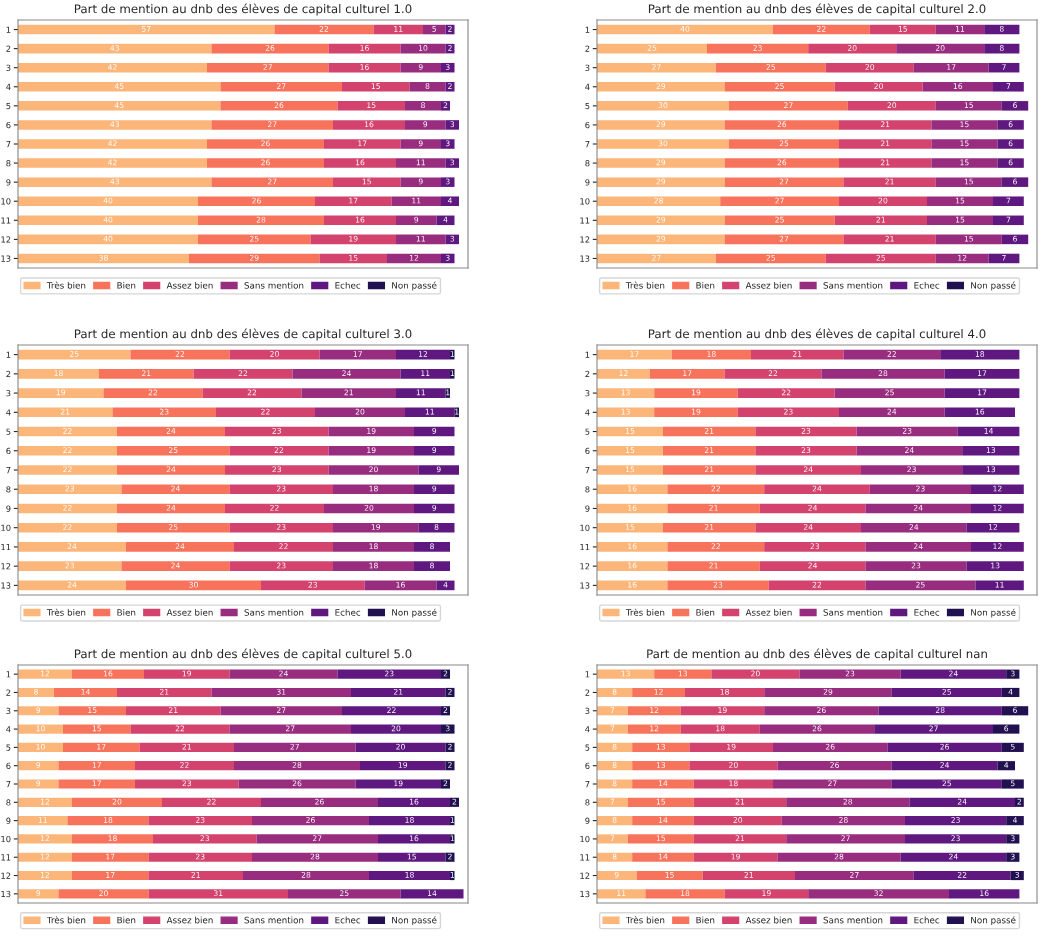  What do you see at coordinates (585, 585) in the screenshot?
I see `y-tick-label: 13` at bounding box center [585, 585].